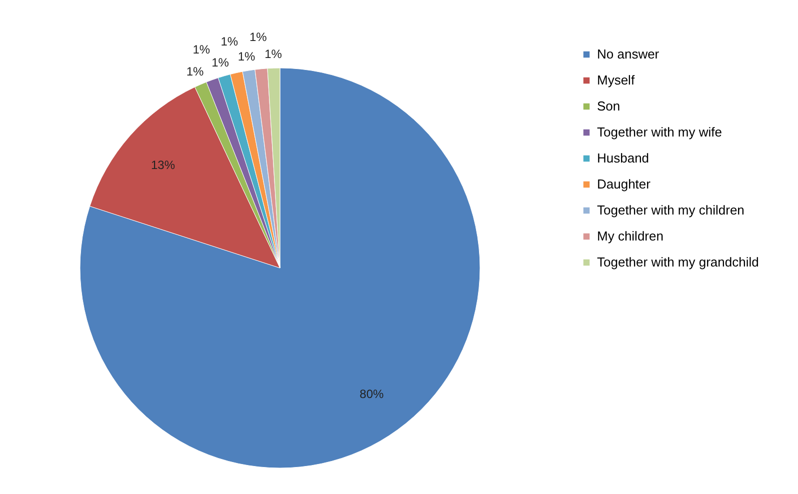 The image size is (798, 494). I want to click on legend-label: No answer, so click(628, 54).